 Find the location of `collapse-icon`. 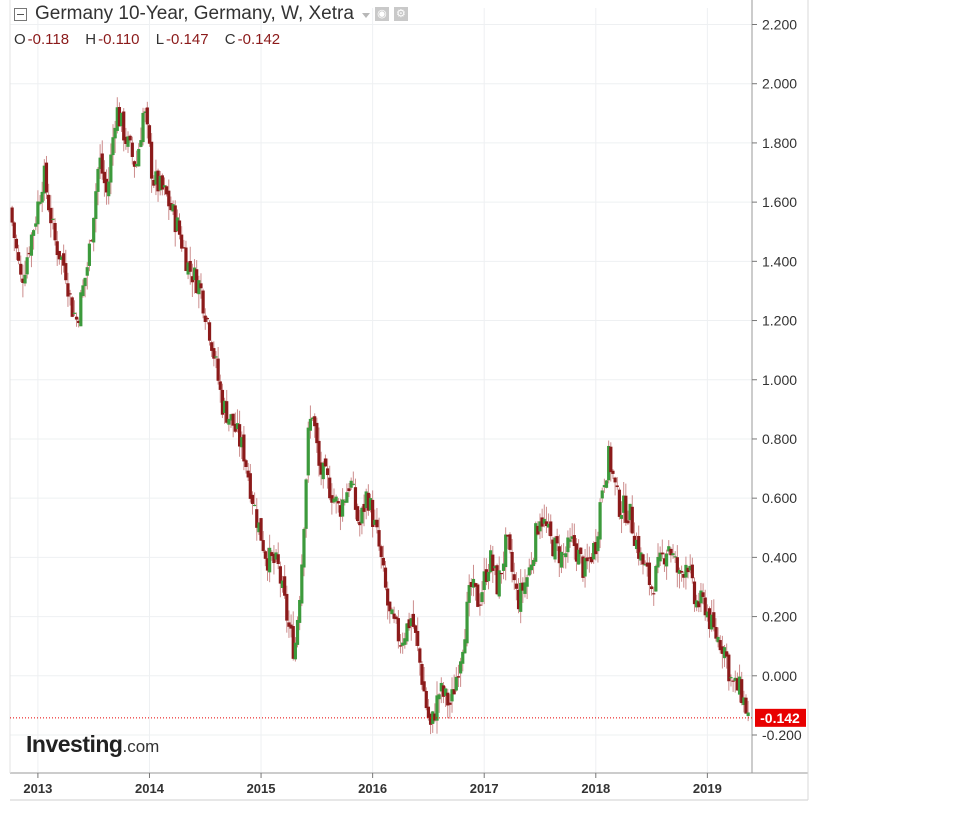

collapse-icon is located at coordinates (20, 14).